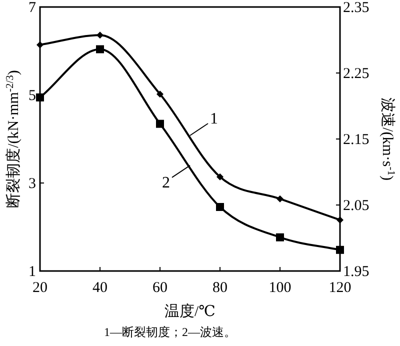 The width and height of the screenshot is (400, 346). Describe the element at coordinates (356, 206) in the screenshot. I see `y2-tick-label: 2.05` at that location.